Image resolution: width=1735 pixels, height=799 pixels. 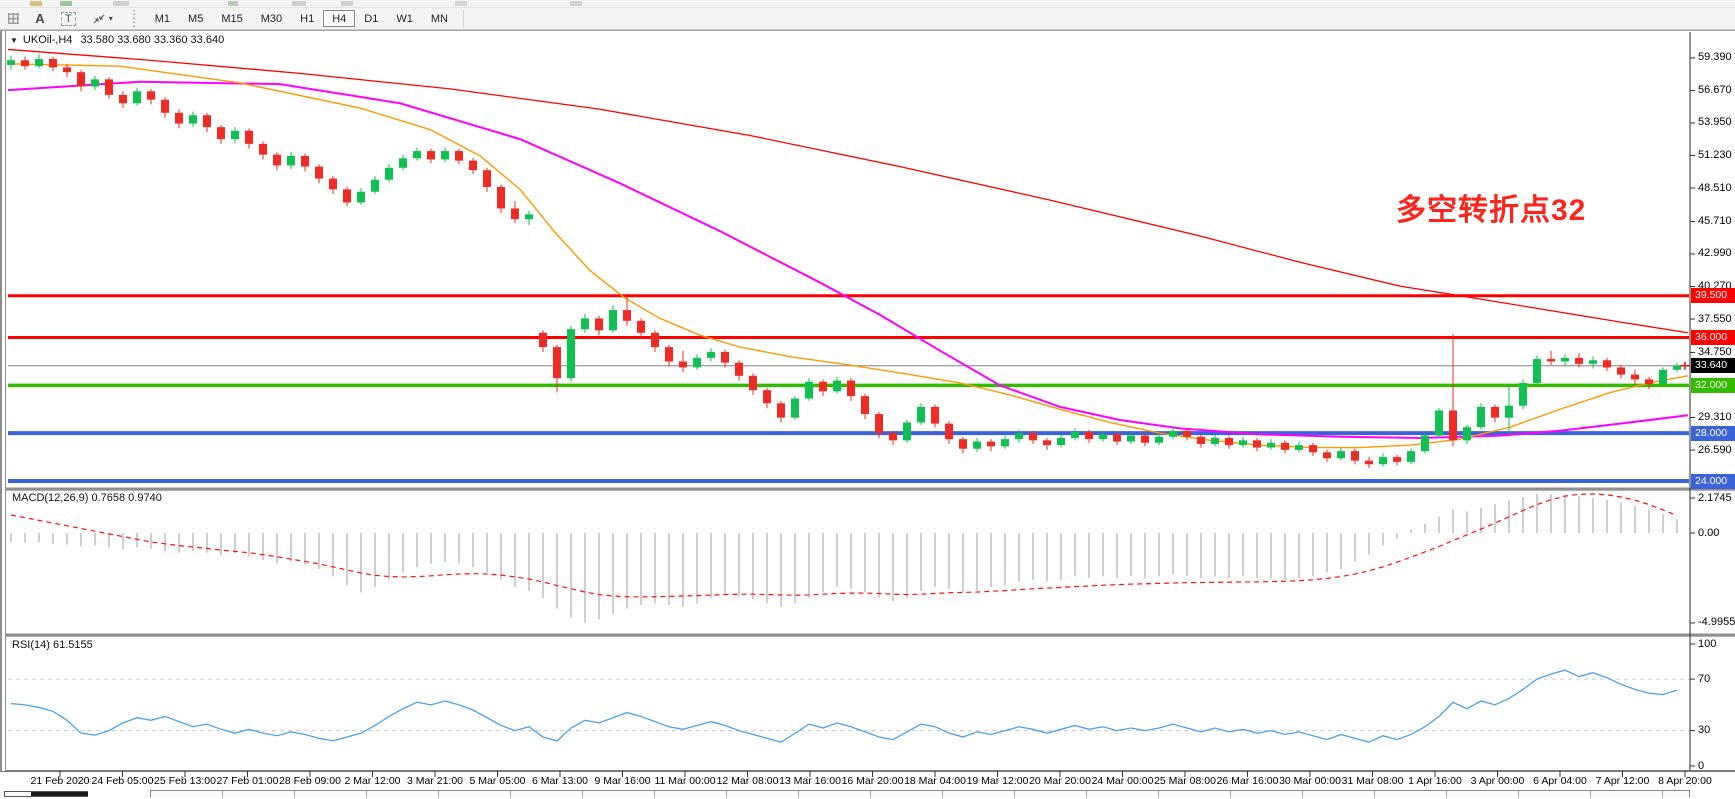 What do you see at coordinates (231, 18) in the screenshot?
I see `timeframe-button-M15: M15` at bounding box center [231, 18].